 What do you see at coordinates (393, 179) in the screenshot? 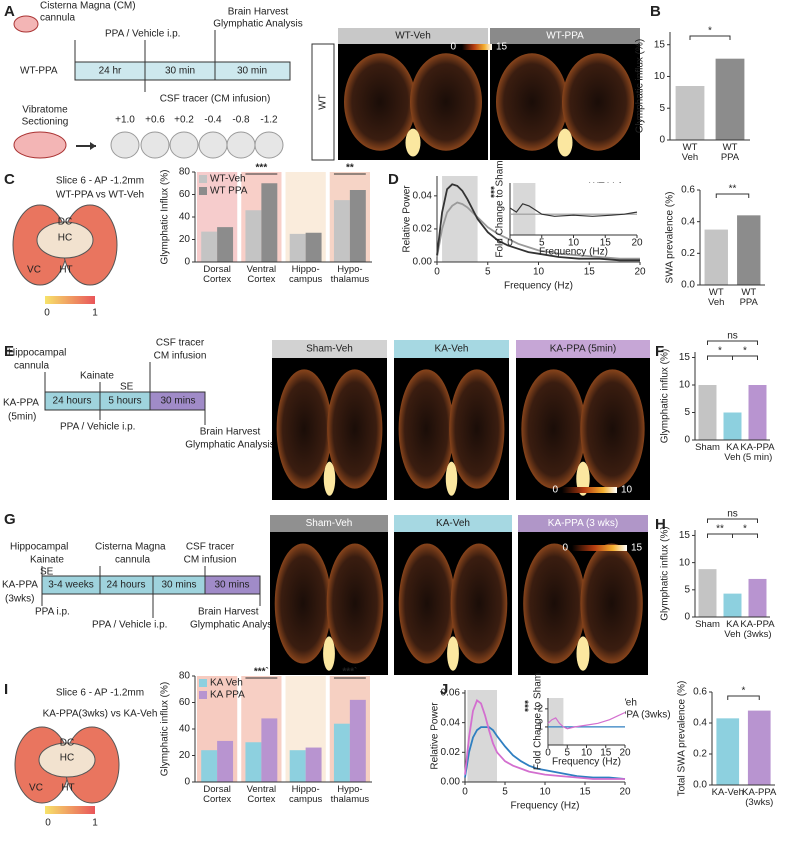
I see `panel-letter: D` at bounding box center [393, 179].